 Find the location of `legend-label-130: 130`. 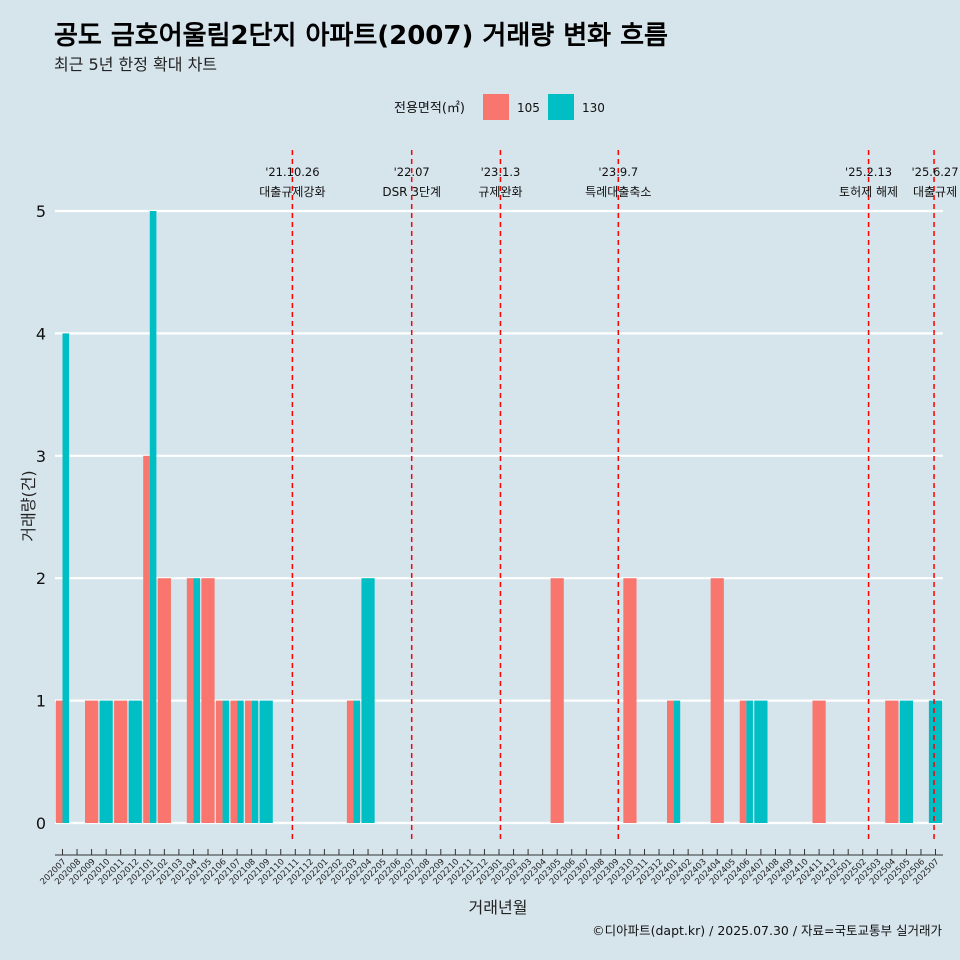

legend-label-130: 130 is located at coordinates (593, 108).